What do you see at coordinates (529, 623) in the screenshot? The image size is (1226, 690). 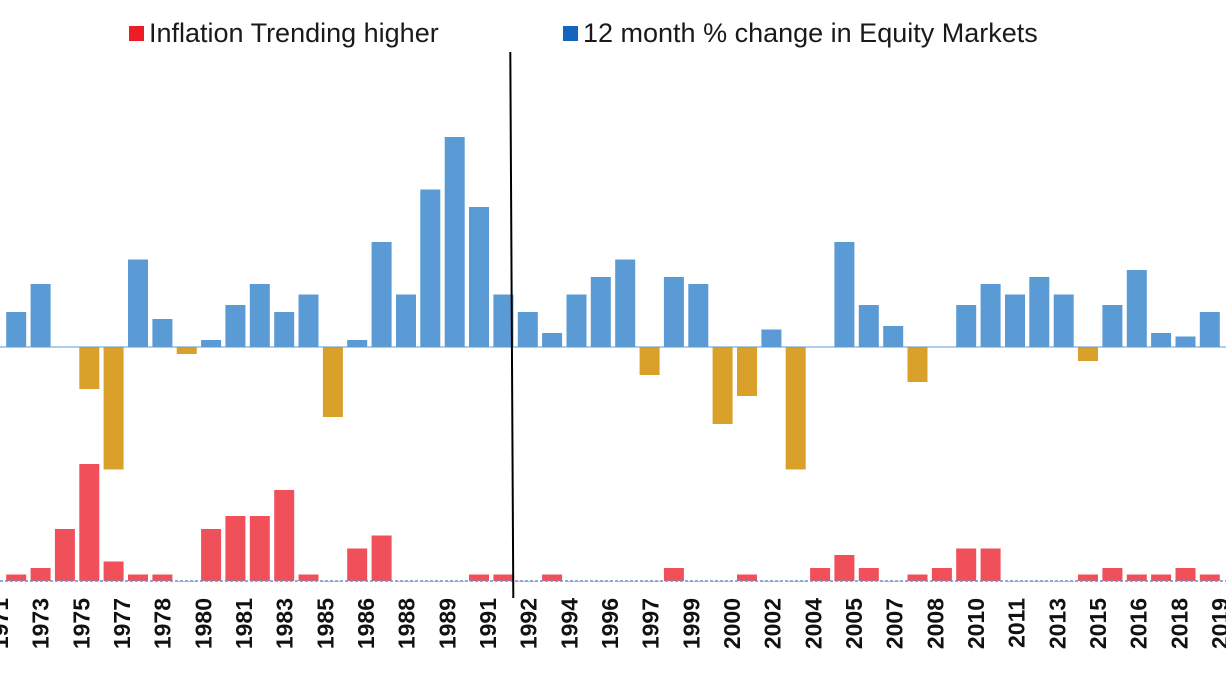 I see `x-tick-label: 1992` at bounding box center [529, 623].